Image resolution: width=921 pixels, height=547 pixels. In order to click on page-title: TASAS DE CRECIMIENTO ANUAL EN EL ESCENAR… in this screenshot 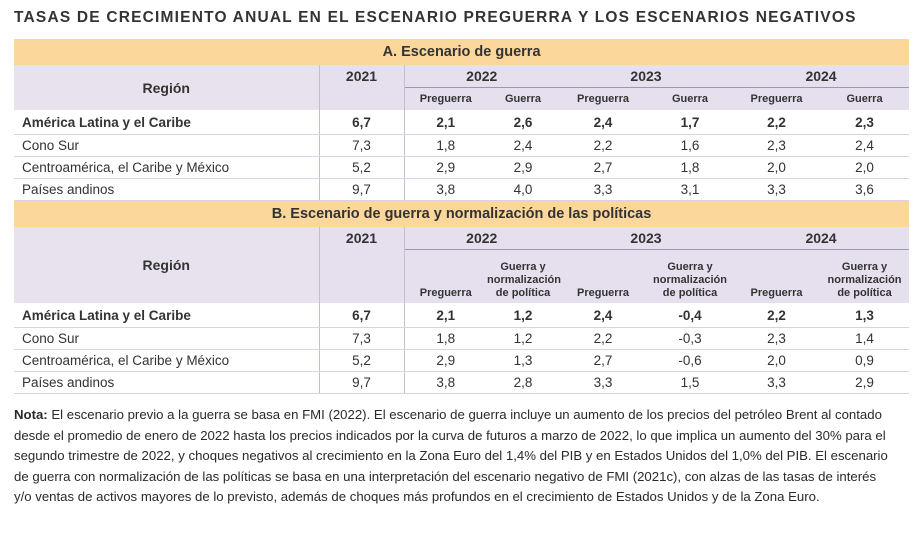, I will do `click(435, 17)`.